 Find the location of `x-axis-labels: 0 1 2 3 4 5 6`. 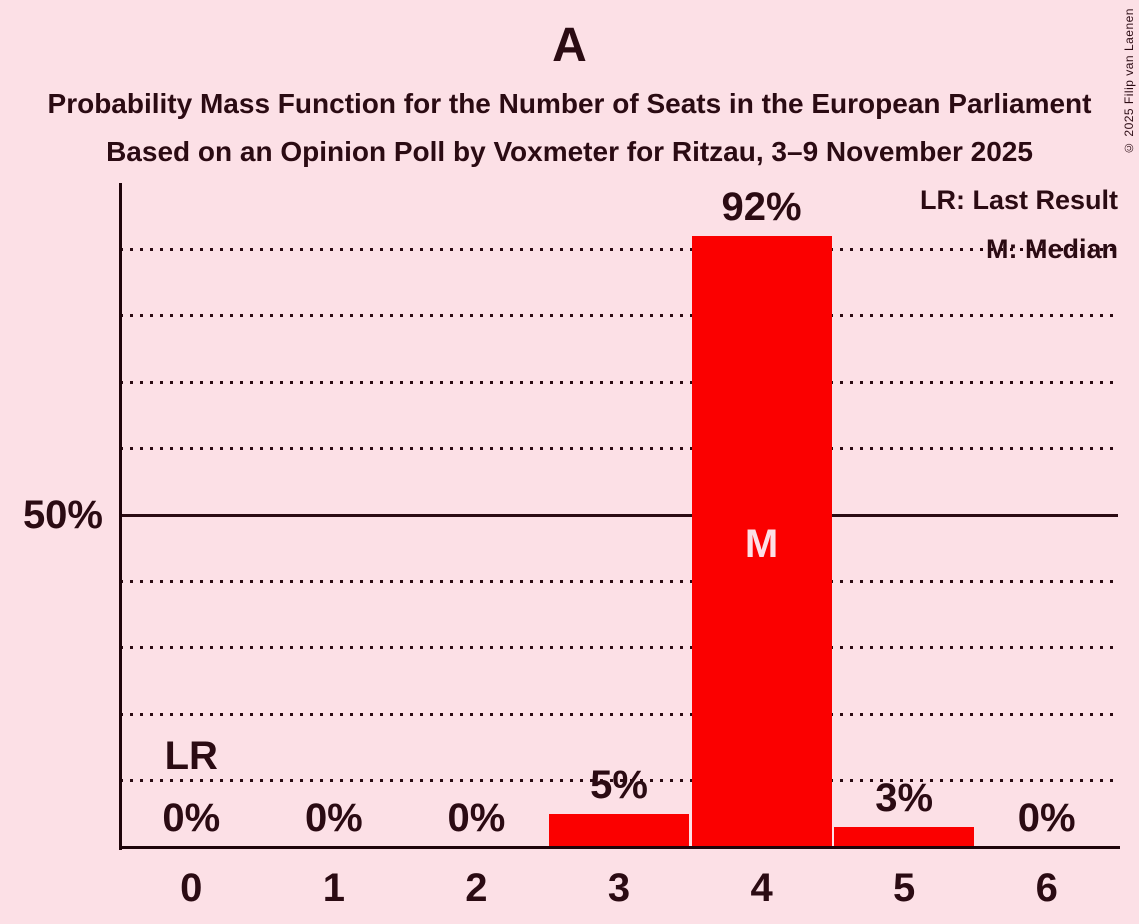

x-axis-labels: 0 1 2 3 4 5 6 is located at coordinates (619, 890).